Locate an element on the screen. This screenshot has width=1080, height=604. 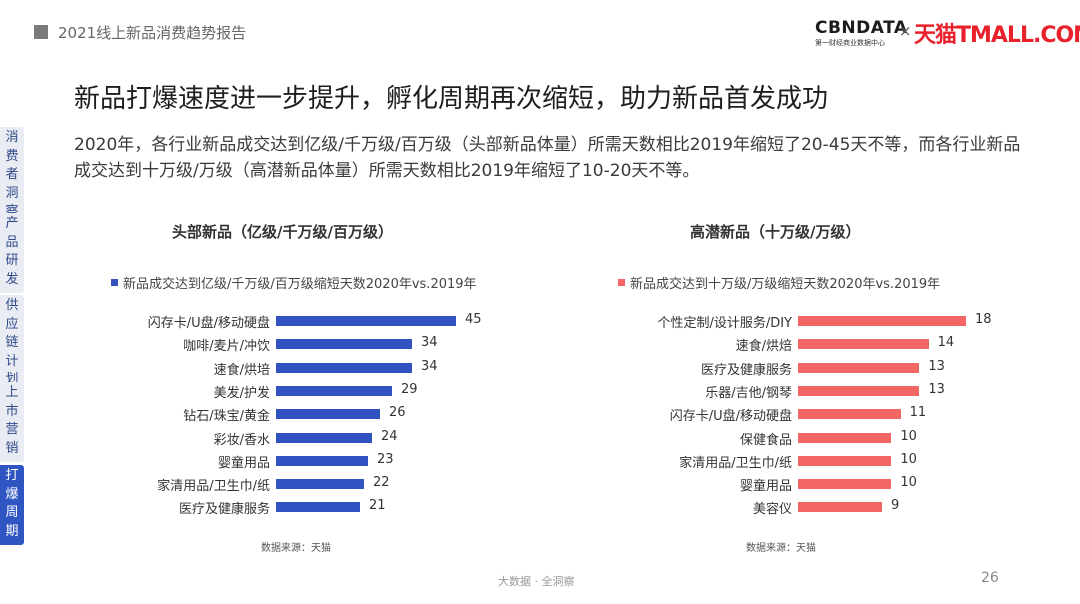
bar-row: 咖啡/麦片/冲饮 34 is located at coordinates (260, 344).